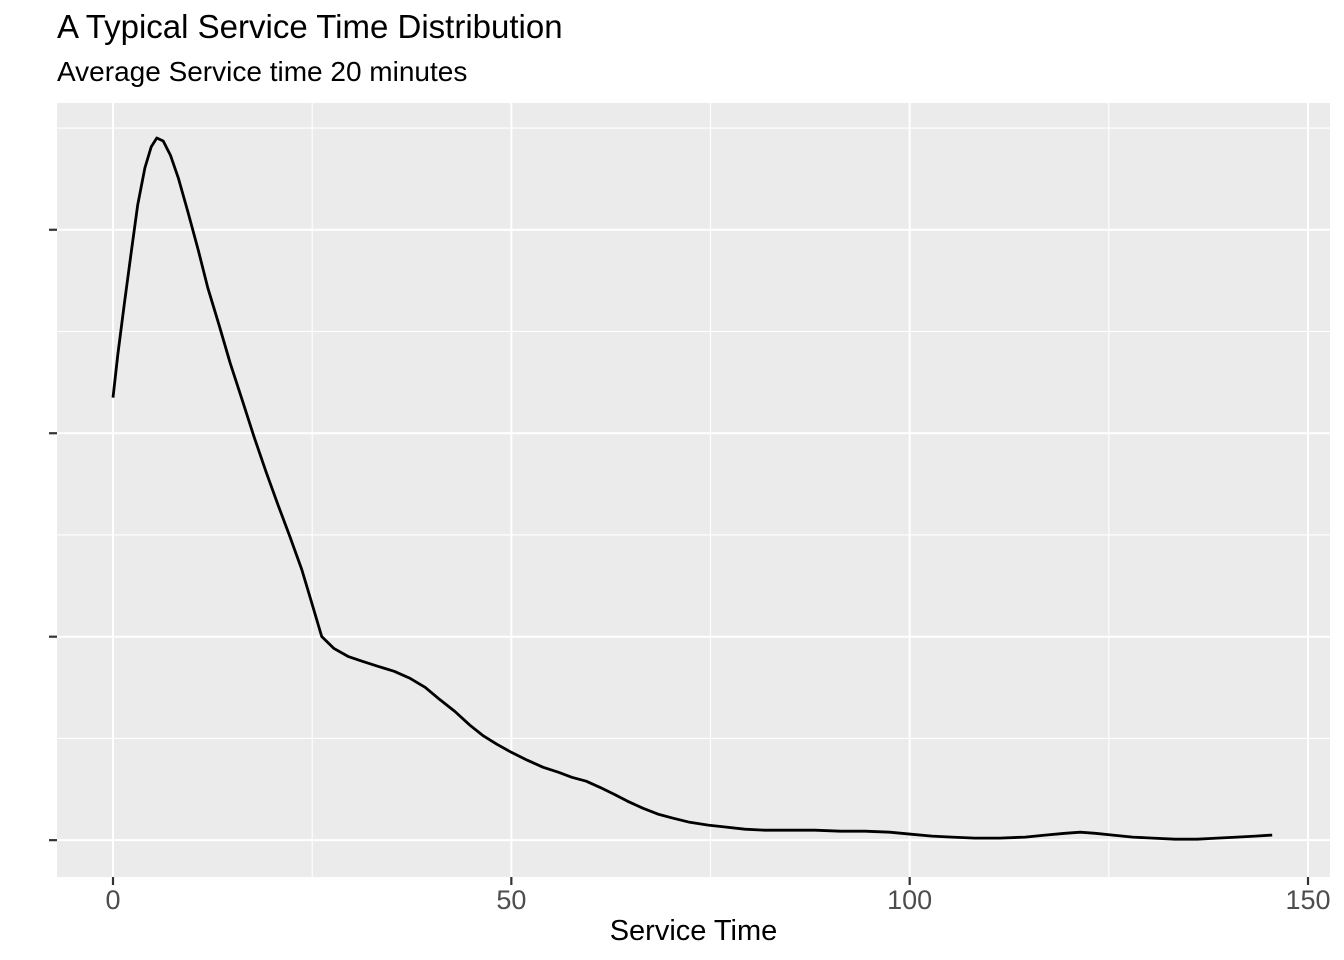 Image resolution: width=1344 pixels, height=960 pixels. Describe the element at coordinates (909, 900) in the screenshot. I see `x-tick-label: 100` at that location.